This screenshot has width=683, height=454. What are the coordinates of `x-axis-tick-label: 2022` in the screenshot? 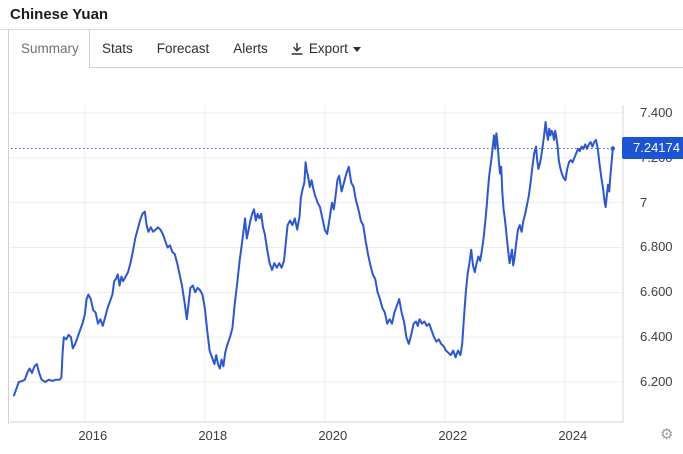 It's located at (453, 435).